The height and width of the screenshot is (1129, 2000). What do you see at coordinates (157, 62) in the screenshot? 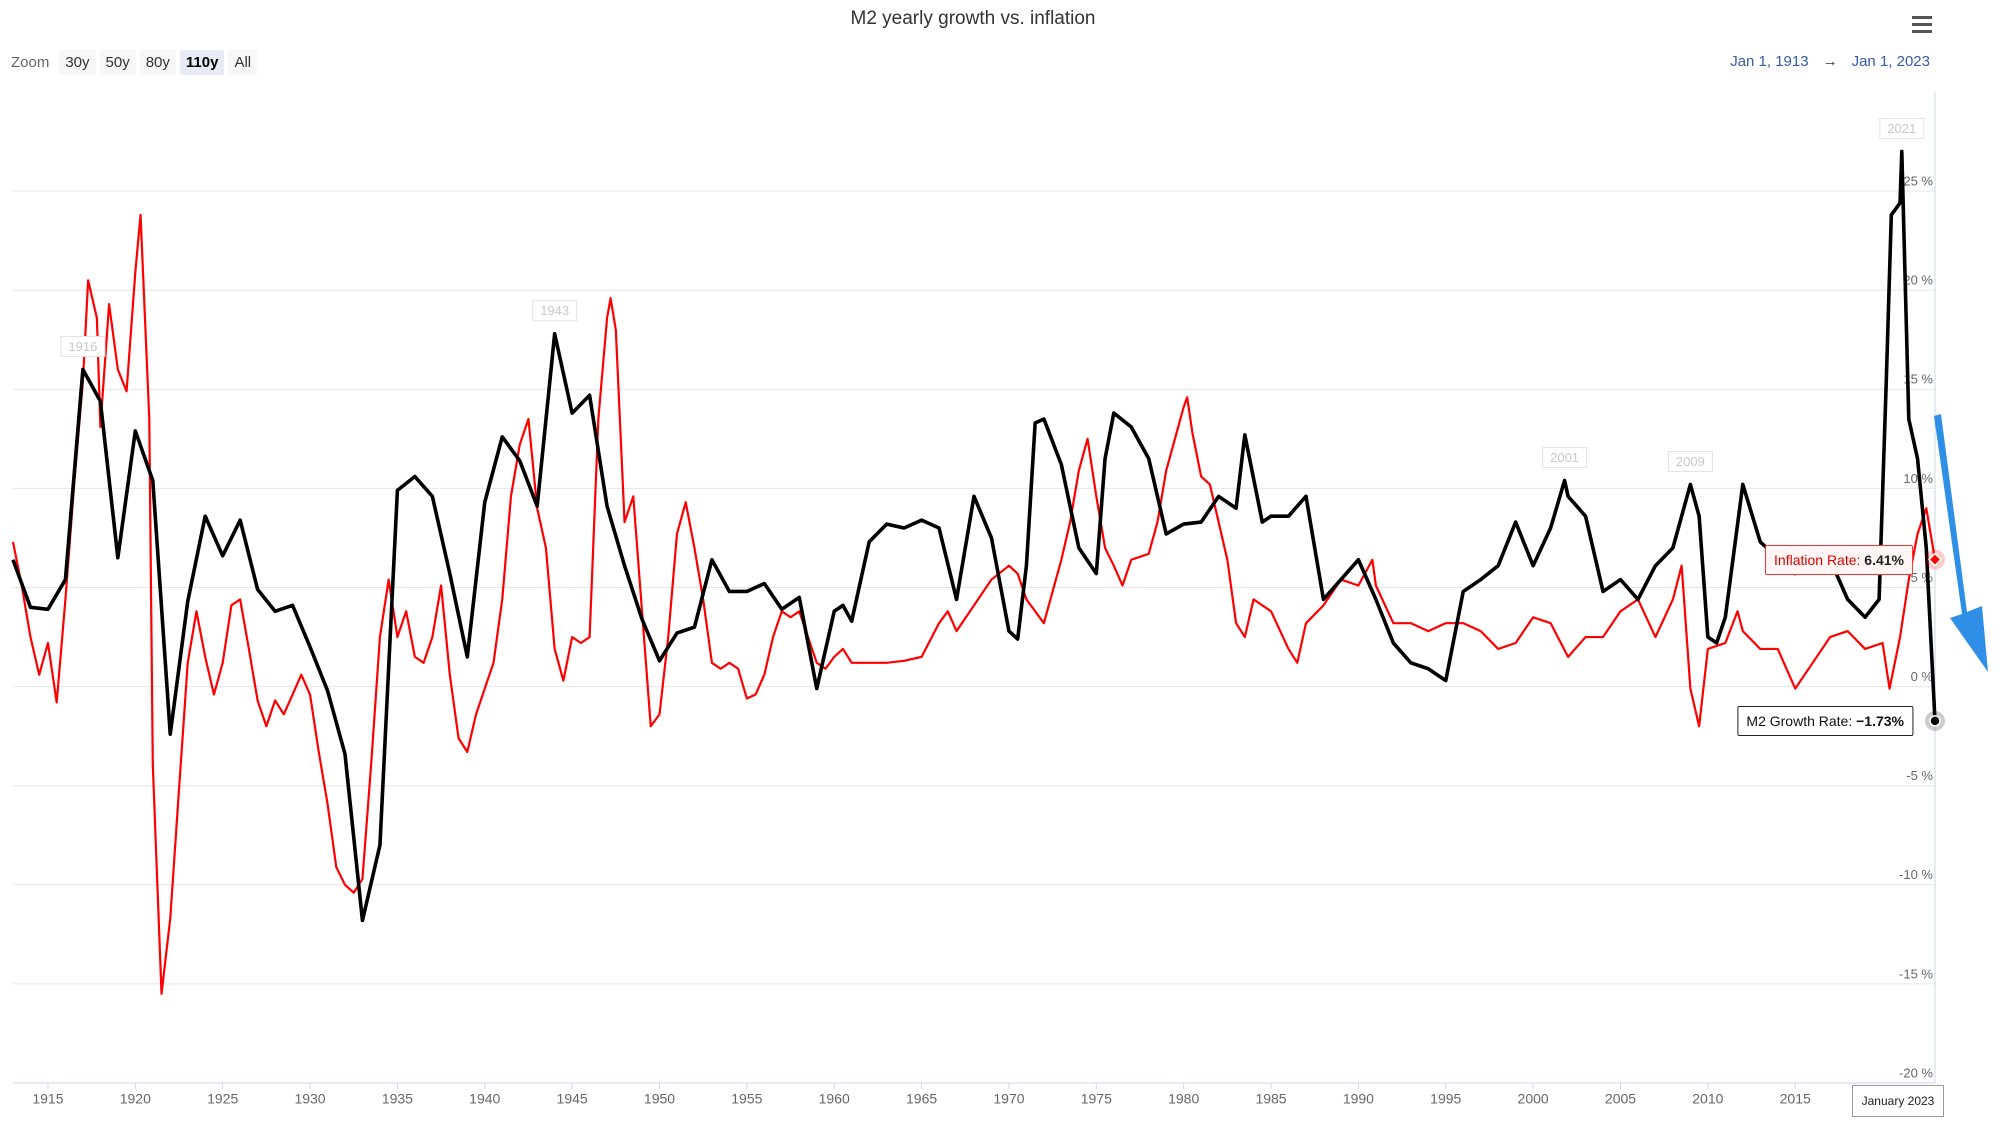
I see `zoom-button: 80y` at bounding box center [157, 62].